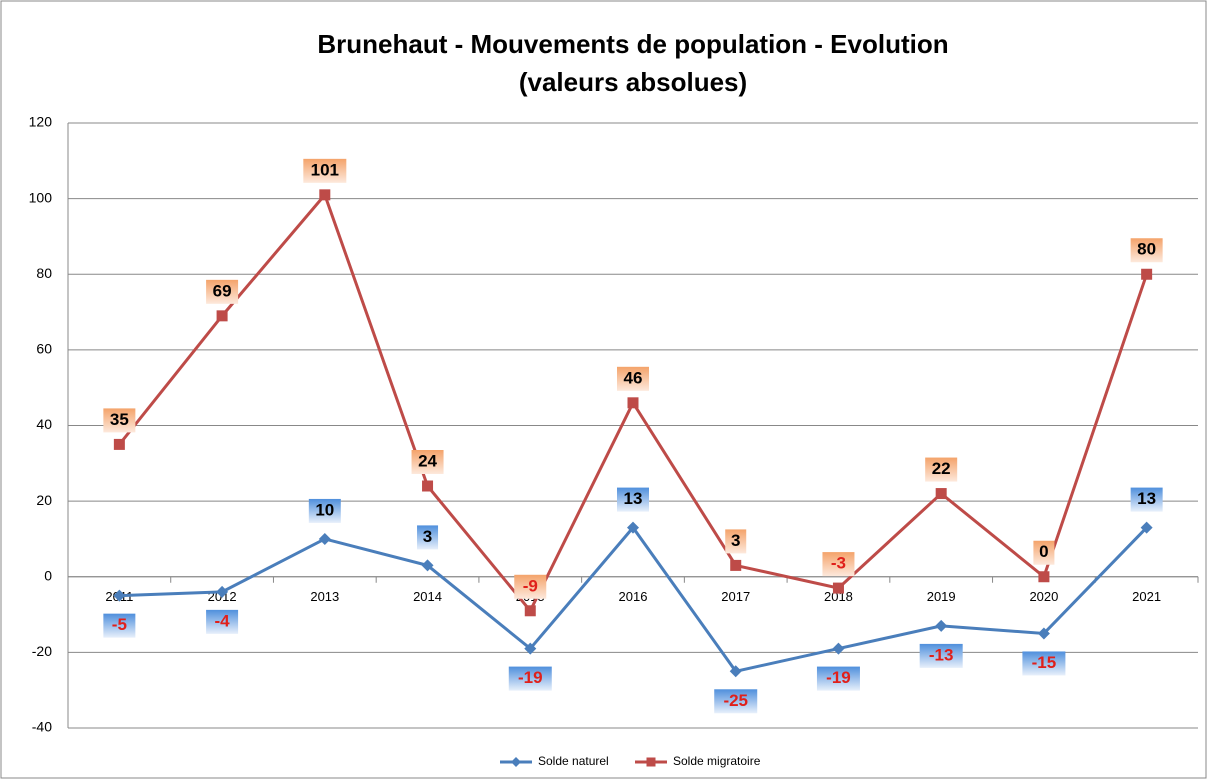 The height and width of the screenshot is (780, 1208). I want to click on y-tick-label: -40, so click(42, 727).